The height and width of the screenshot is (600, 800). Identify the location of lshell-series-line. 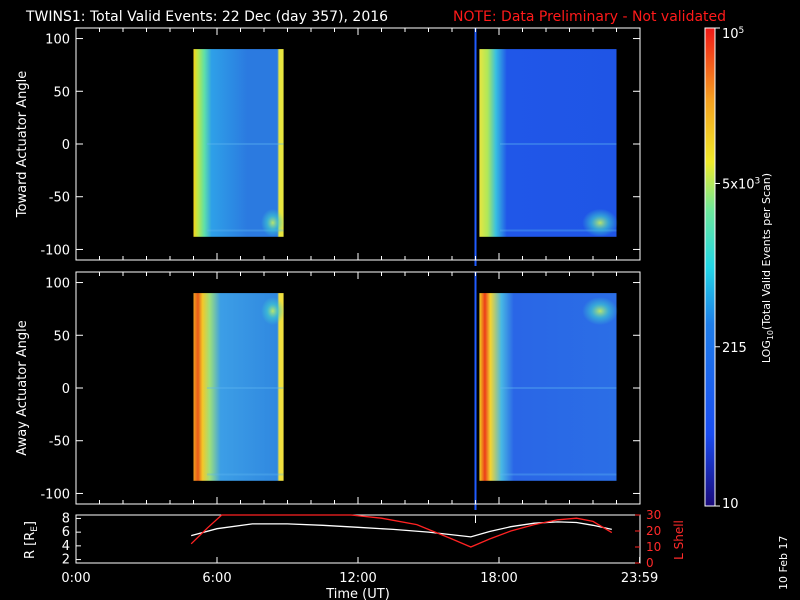
(401, 531).